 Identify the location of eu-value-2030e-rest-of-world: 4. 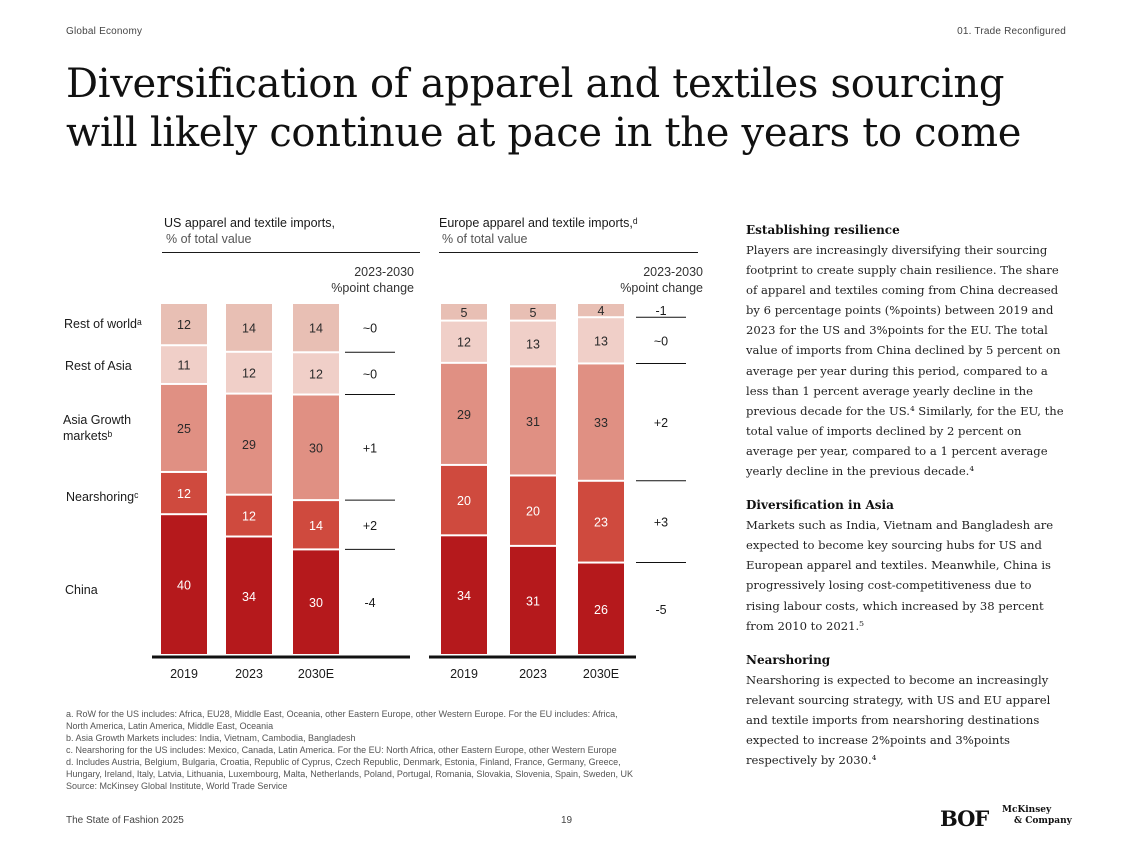
(601, 311).